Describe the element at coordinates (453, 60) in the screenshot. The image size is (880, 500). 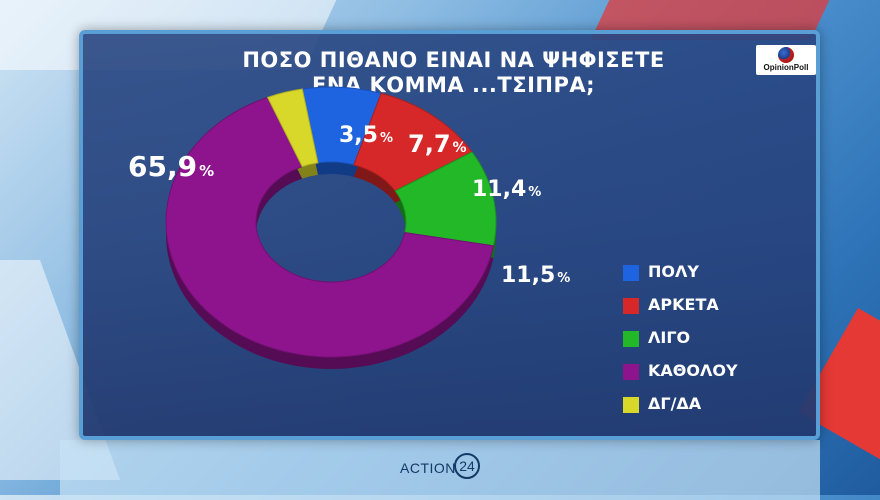
I see `chart-title-line-1: ΠΟΣΟ ΠΙΘΑΝΟ ΕΙΝΑΙ ΝΑ ΨΗΦΙΣΕΤΕ` at that location.